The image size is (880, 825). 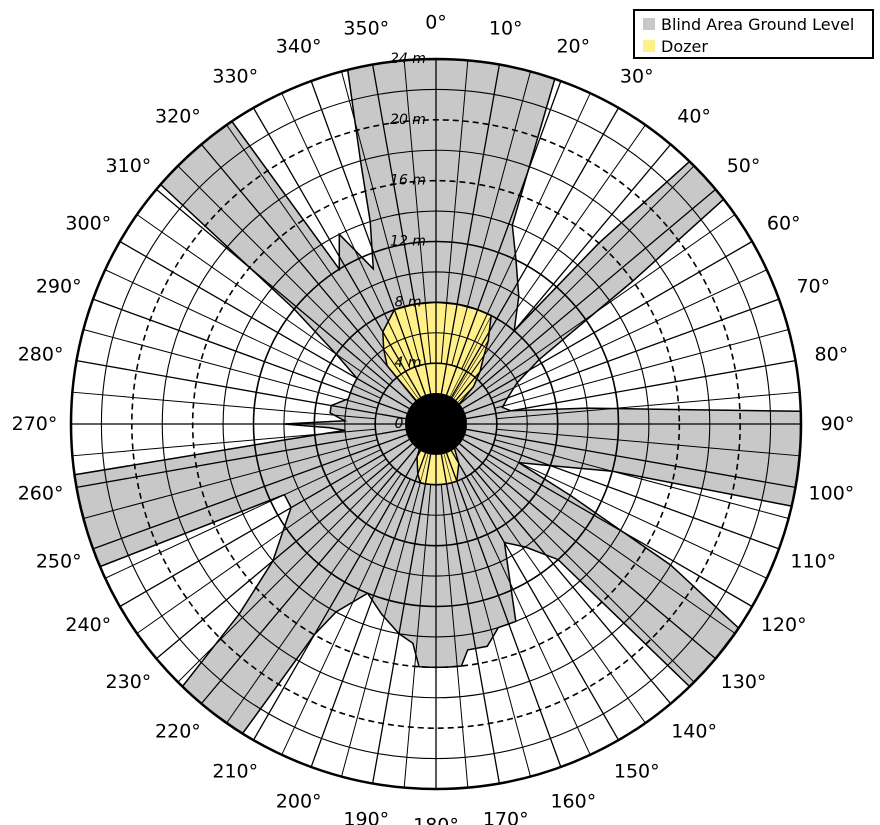 I want to click on angle-label-270: 270°, so click(x=35, y=424).